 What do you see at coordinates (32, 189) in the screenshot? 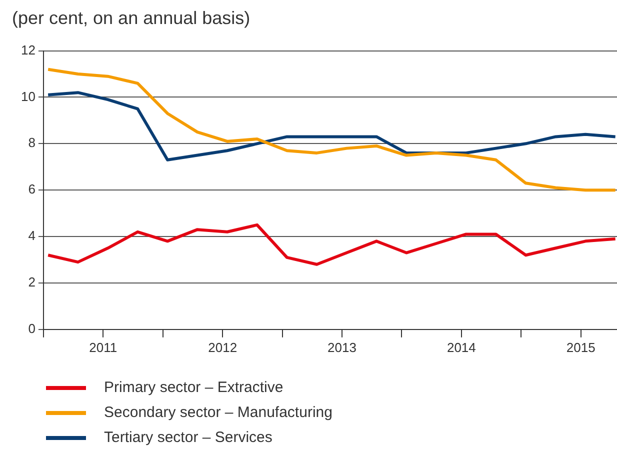
I see `y-tick-label: 6` at bounding box center [32, 189].